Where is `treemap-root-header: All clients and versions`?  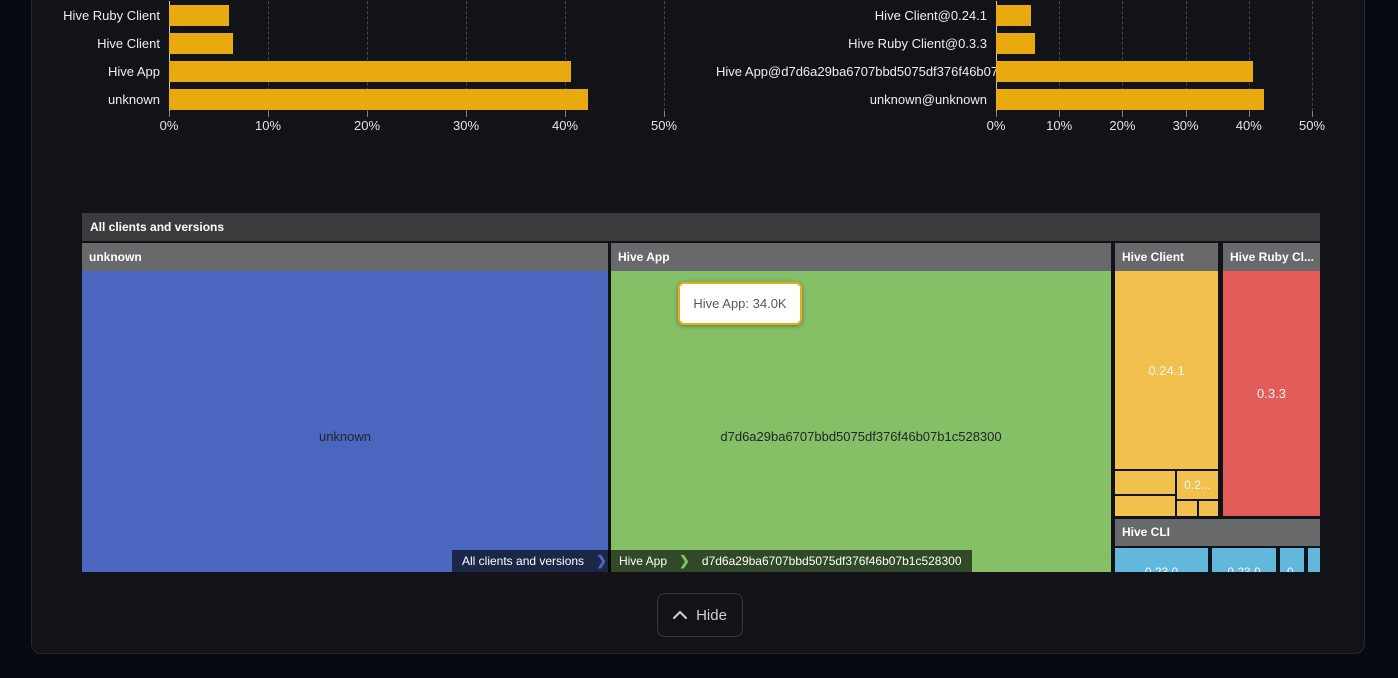 treemap-root-header: All clients and versions is located at coordinates (701, 227).